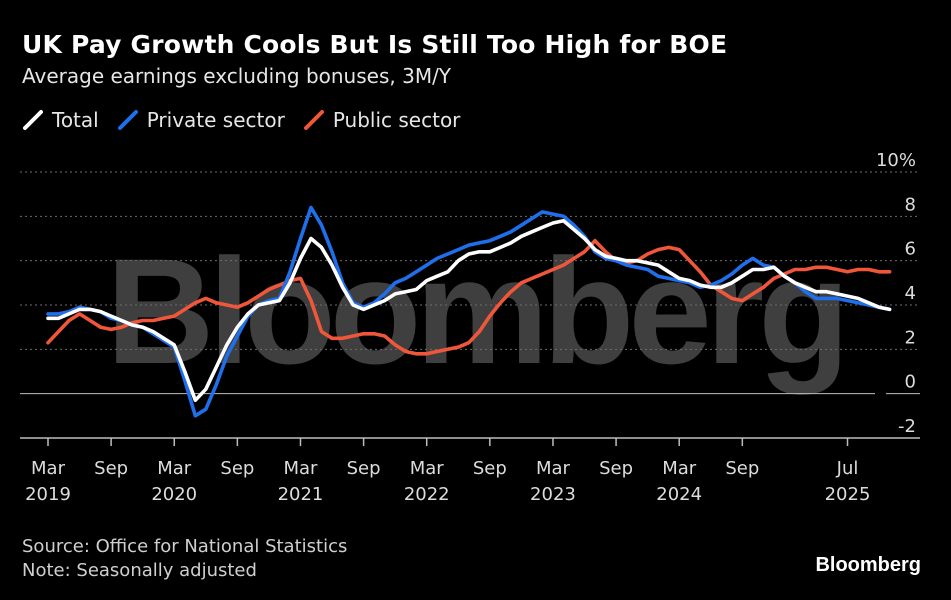  I want to click on y-tick-label: -2, so click(907, 426).